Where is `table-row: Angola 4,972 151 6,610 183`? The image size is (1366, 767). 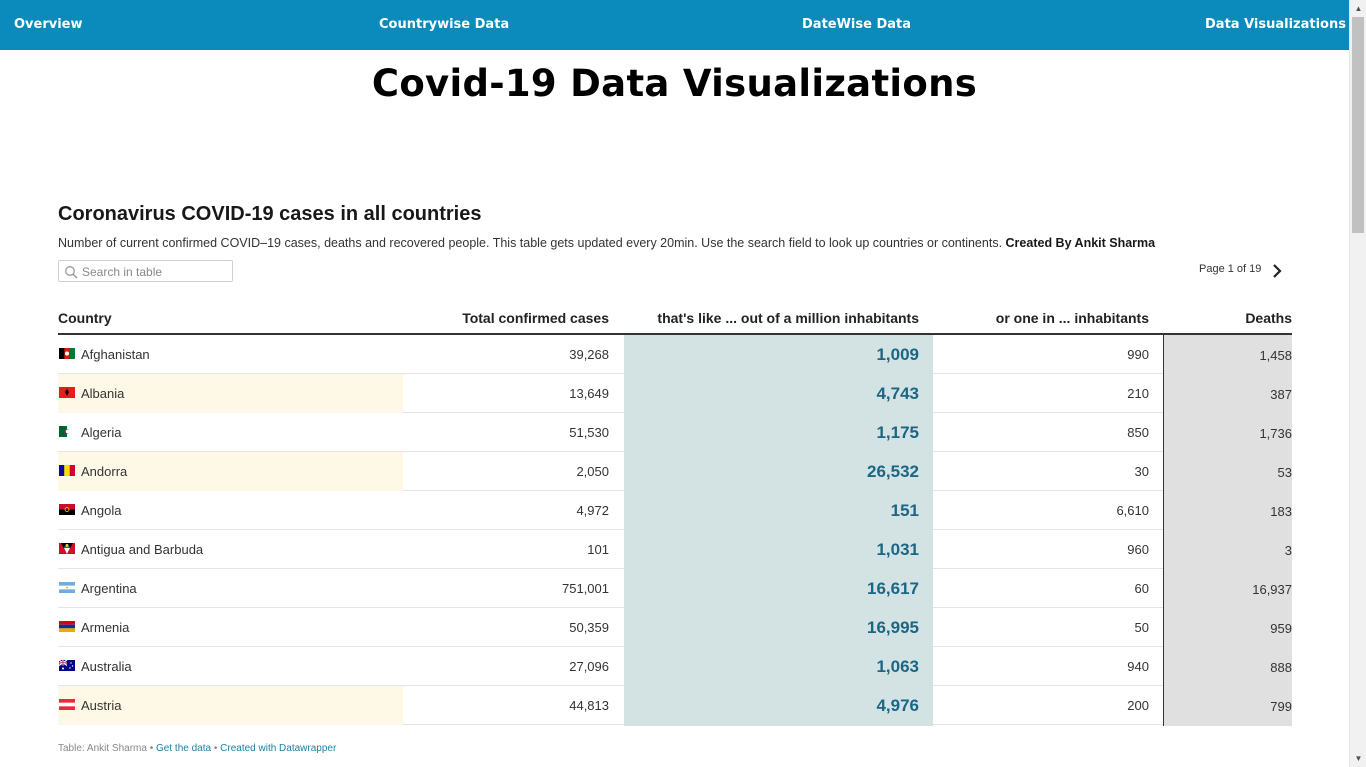
table-row: Angola 4,972 151 6,610 183 is located at coordinates (675, 511).